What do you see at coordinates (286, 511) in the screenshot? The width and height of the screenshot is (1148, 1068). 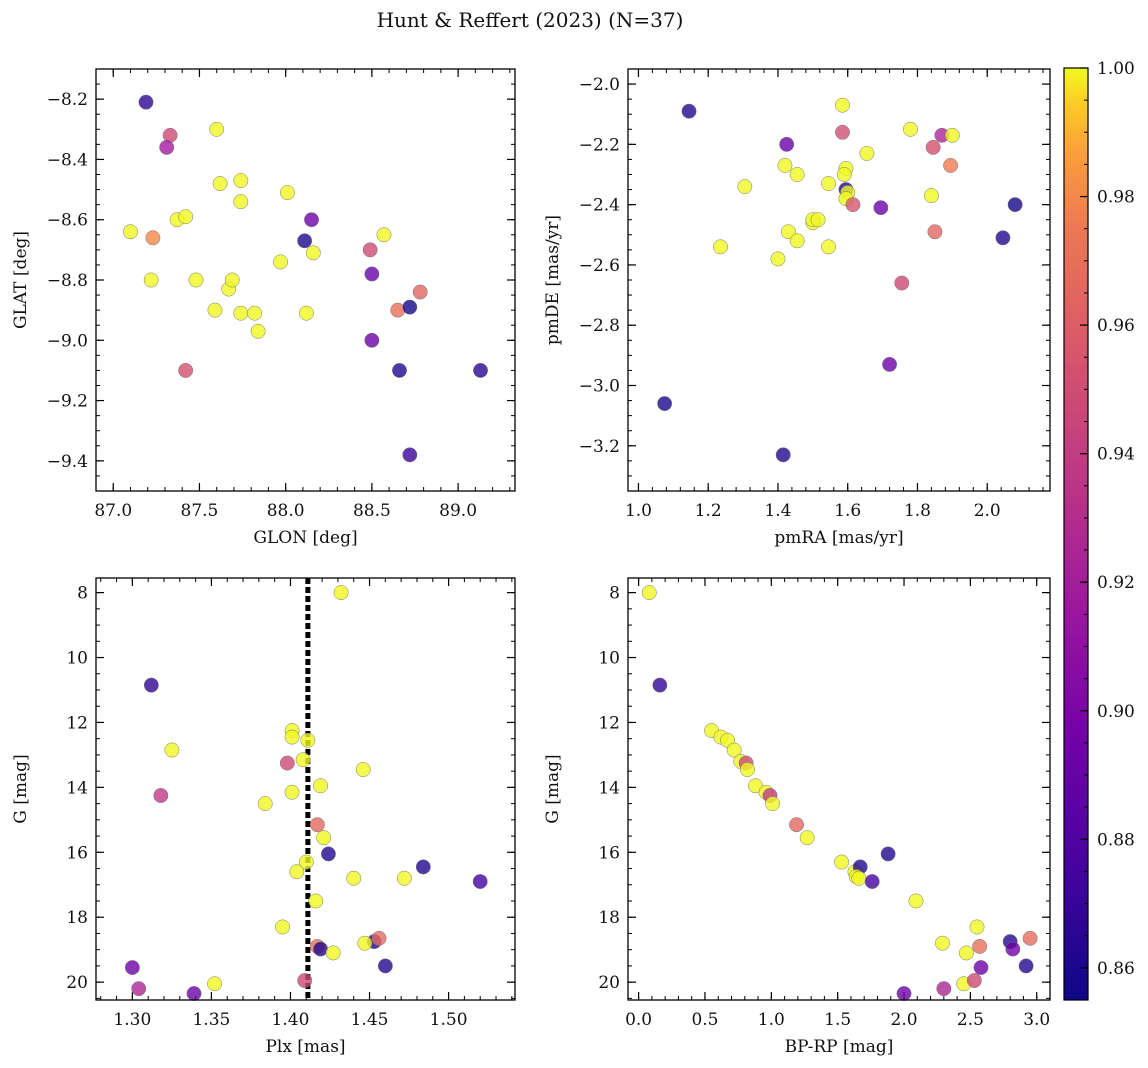 I see `x-tick-label: 88.0` at bounding box center [286, 511].